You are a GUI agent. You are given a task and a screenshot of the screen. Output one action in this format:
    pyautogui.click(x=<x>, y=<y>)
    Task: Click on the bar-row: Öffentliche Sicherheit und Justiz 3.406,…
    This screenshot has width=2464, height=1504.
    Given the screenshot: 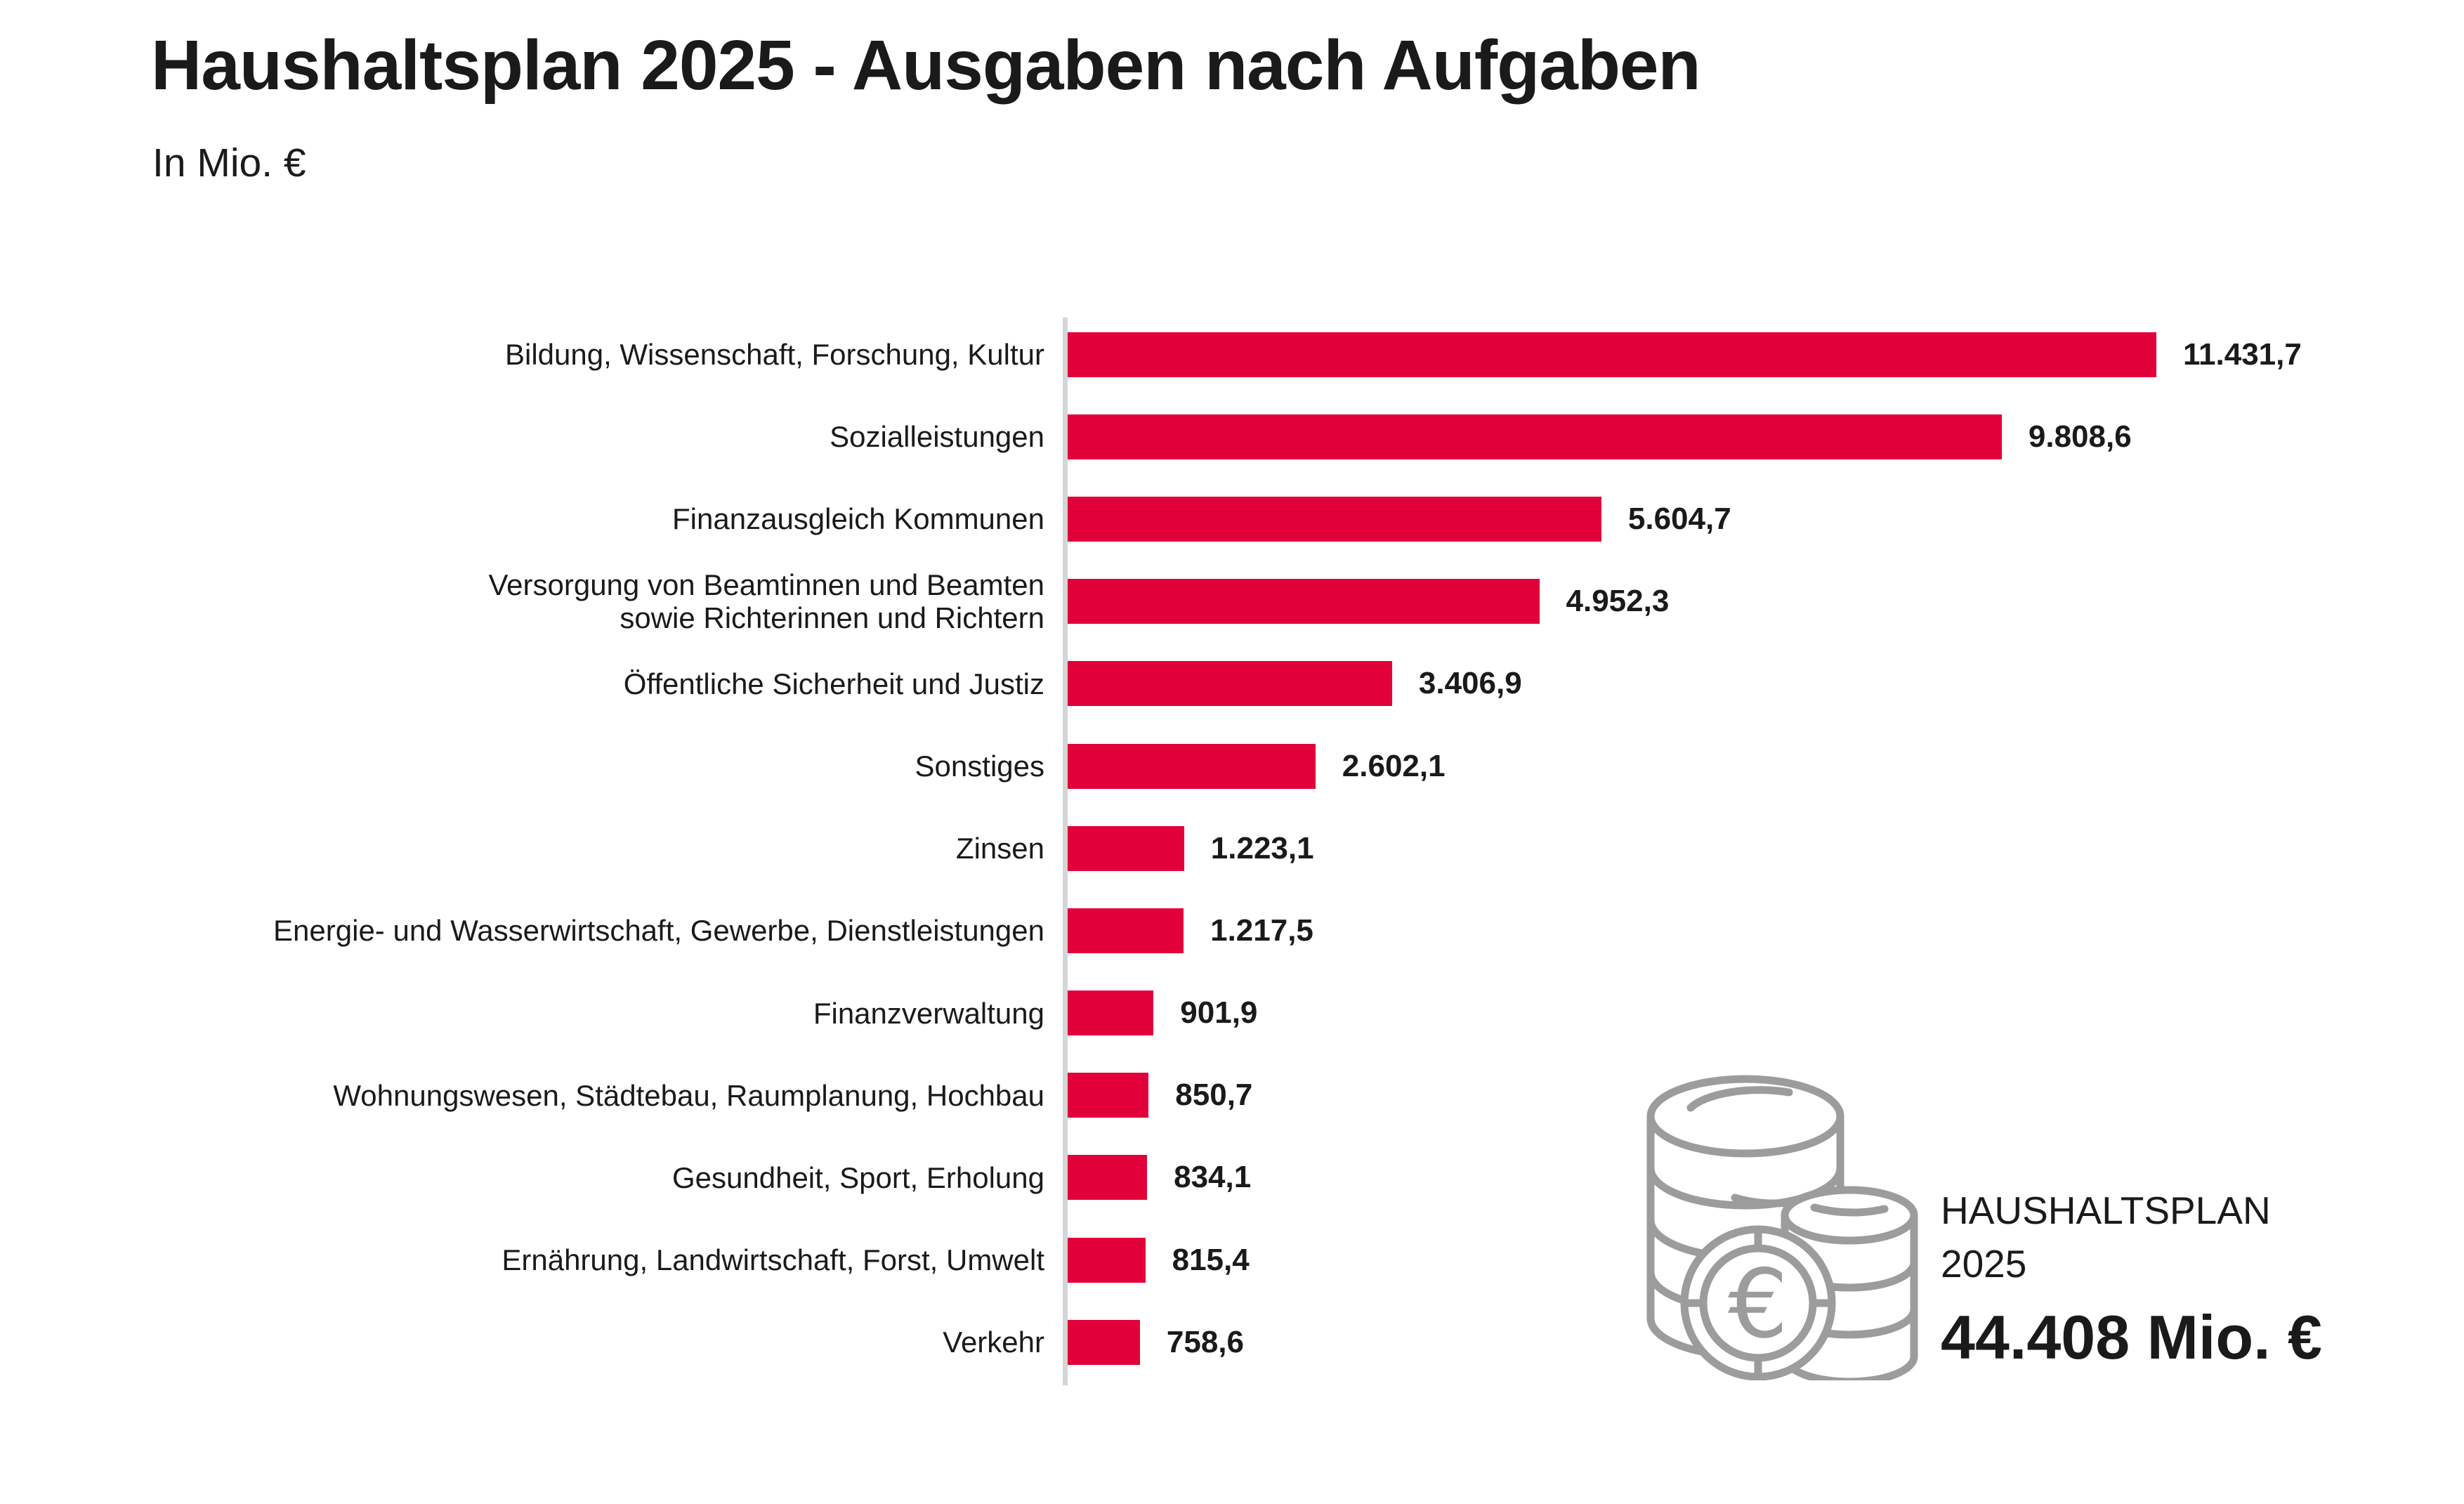 What is the action you would take?
    pyautogui.click(x=1232, y=684)
    